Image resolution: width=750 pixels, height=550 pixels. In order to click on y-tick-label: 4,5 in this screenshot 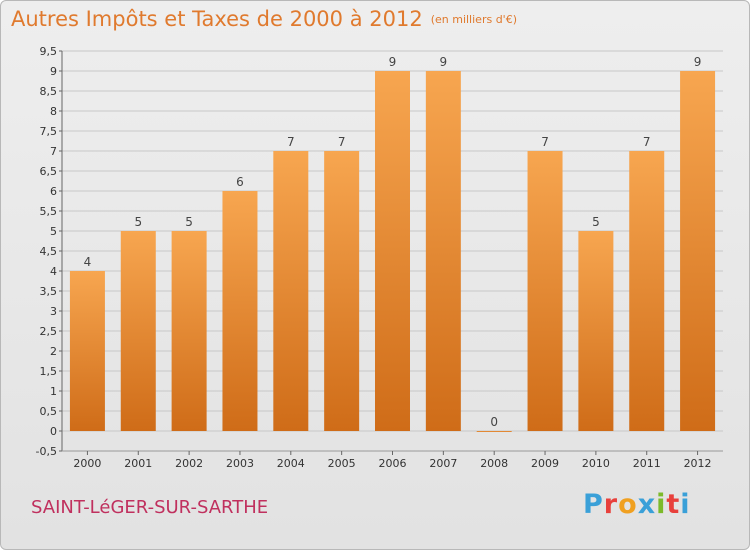, I will do `click(49, 251)`.